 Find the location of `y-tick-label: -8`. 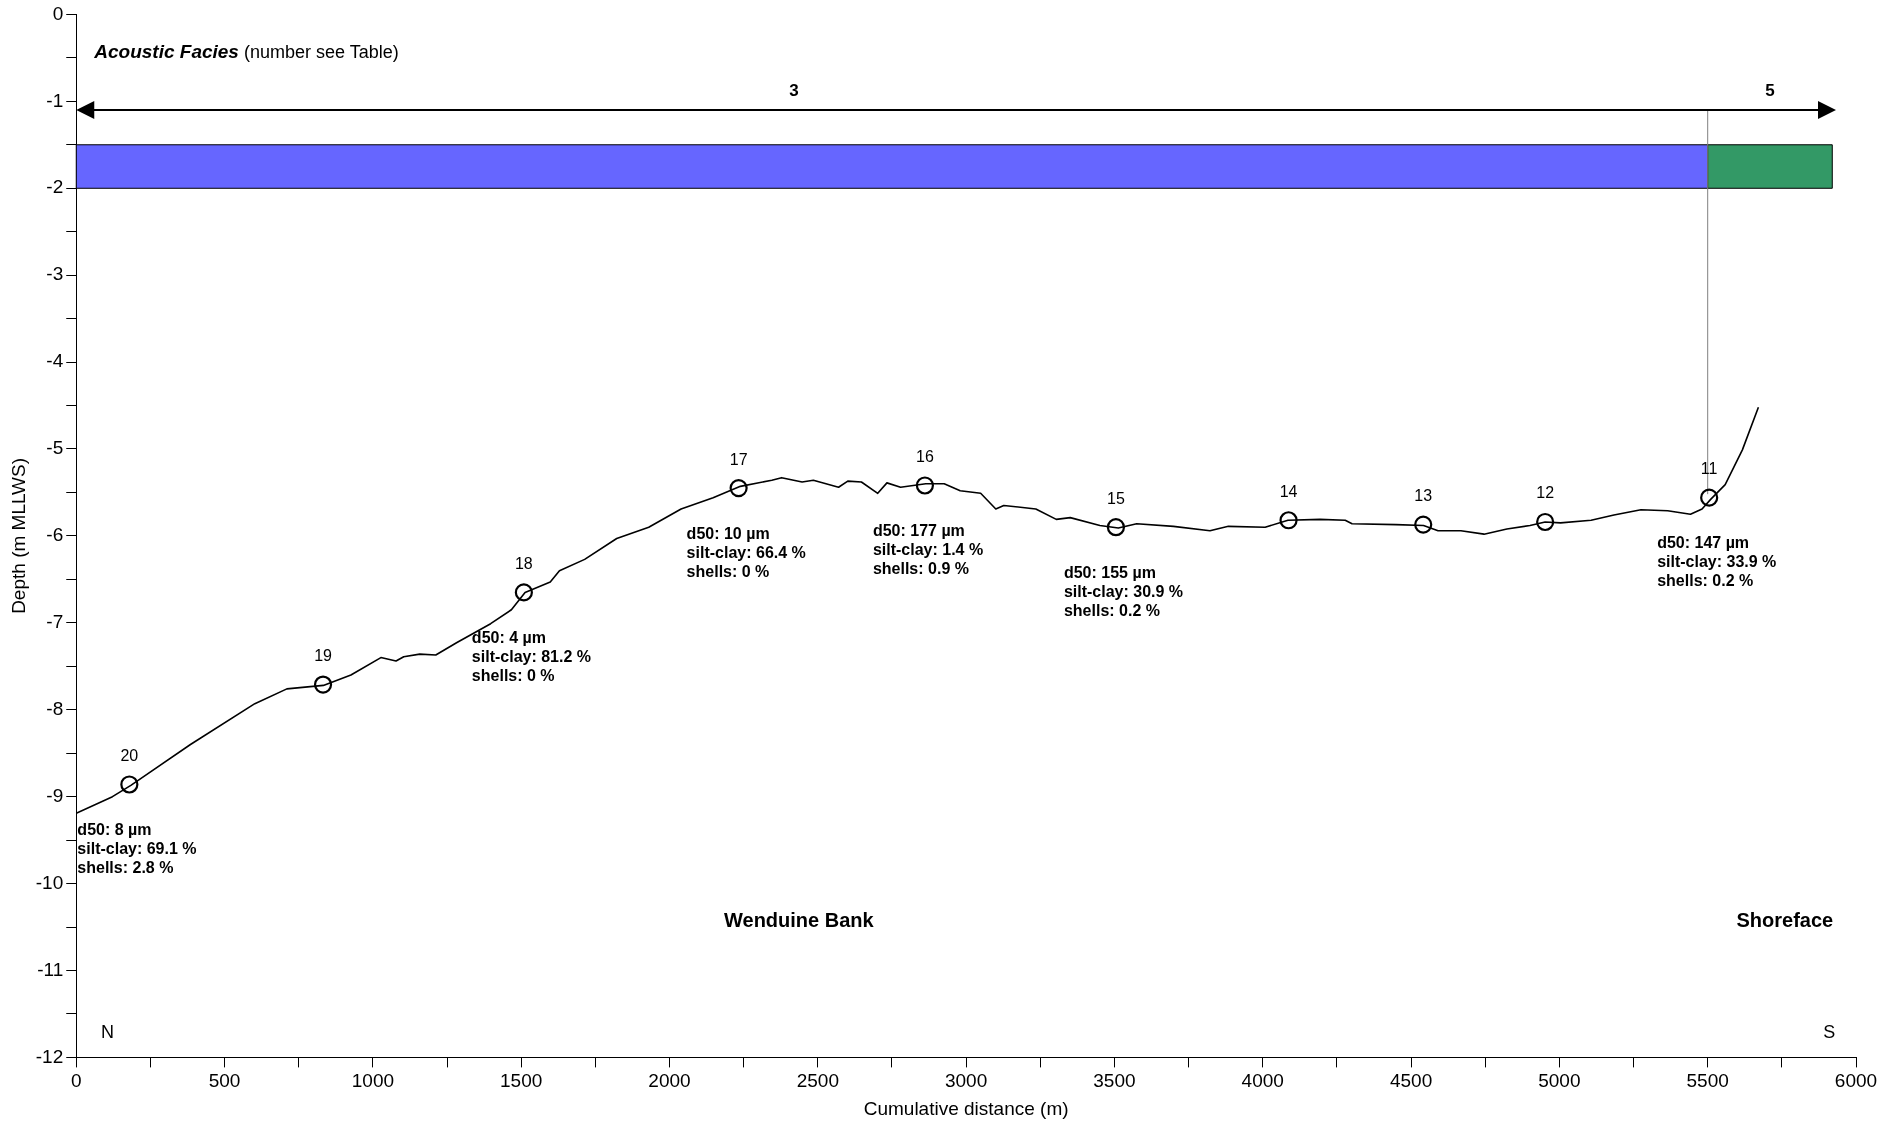

y-tick-label: -8 is located at coordinates (55, 708).